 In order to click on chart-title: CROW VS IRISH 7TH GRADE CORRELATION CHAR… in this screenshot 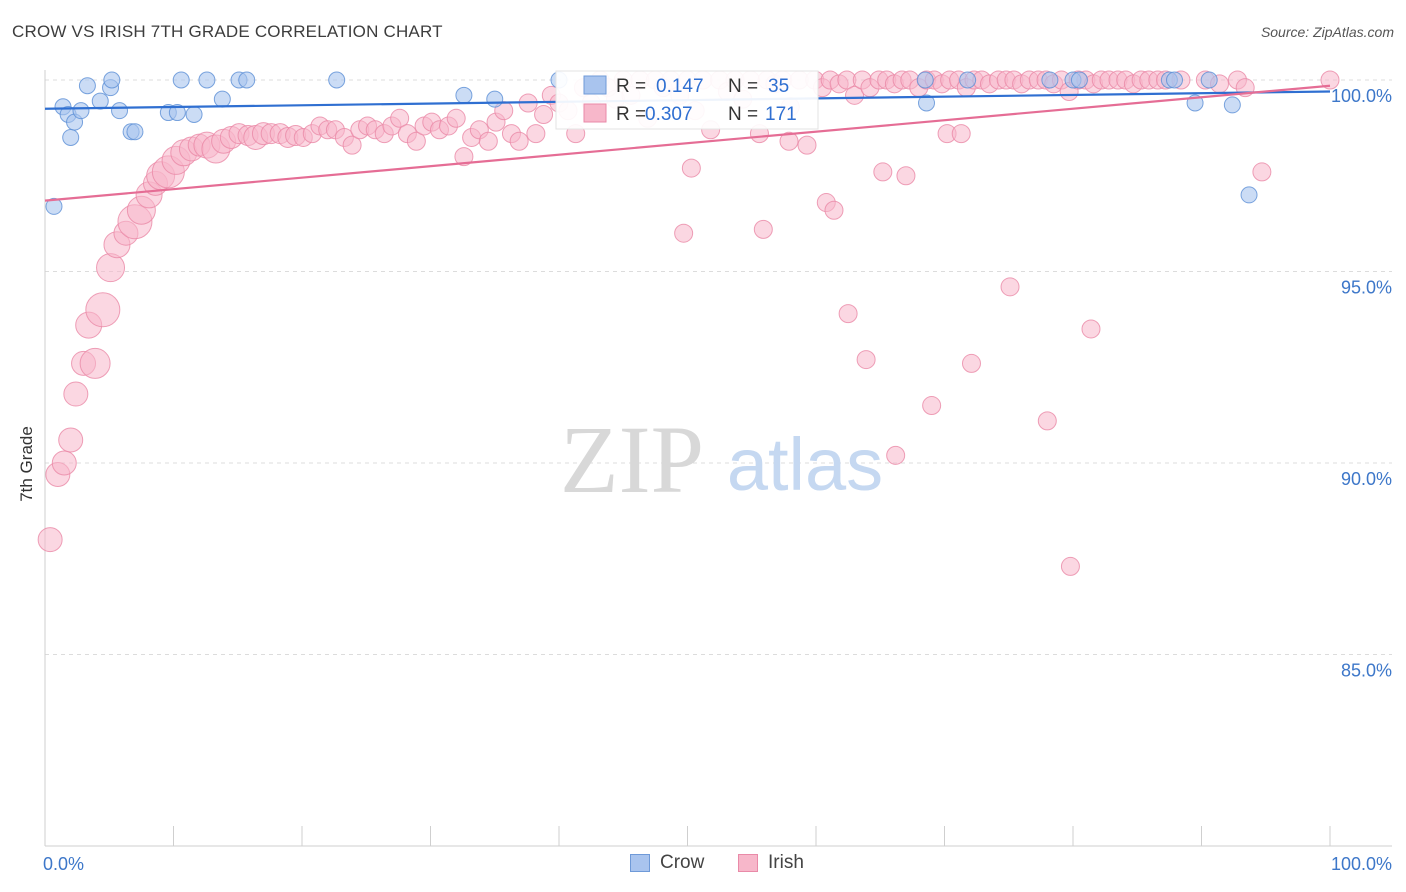, I will do `click(227, 31)`.